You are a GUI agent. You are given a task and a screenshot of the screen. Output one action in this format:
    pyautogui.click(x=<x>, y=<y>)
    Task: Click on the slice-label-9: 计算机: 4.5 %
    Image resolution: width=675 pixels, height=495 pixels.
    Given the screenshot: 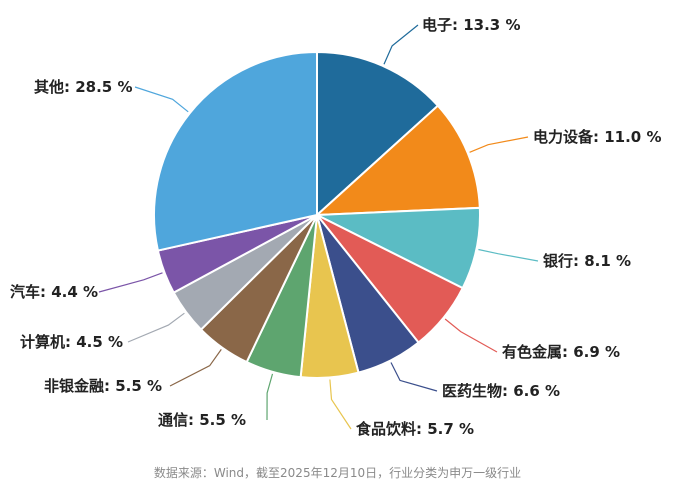 What is the action you would take?
    pyautogui.click(x=71, y=342)
    